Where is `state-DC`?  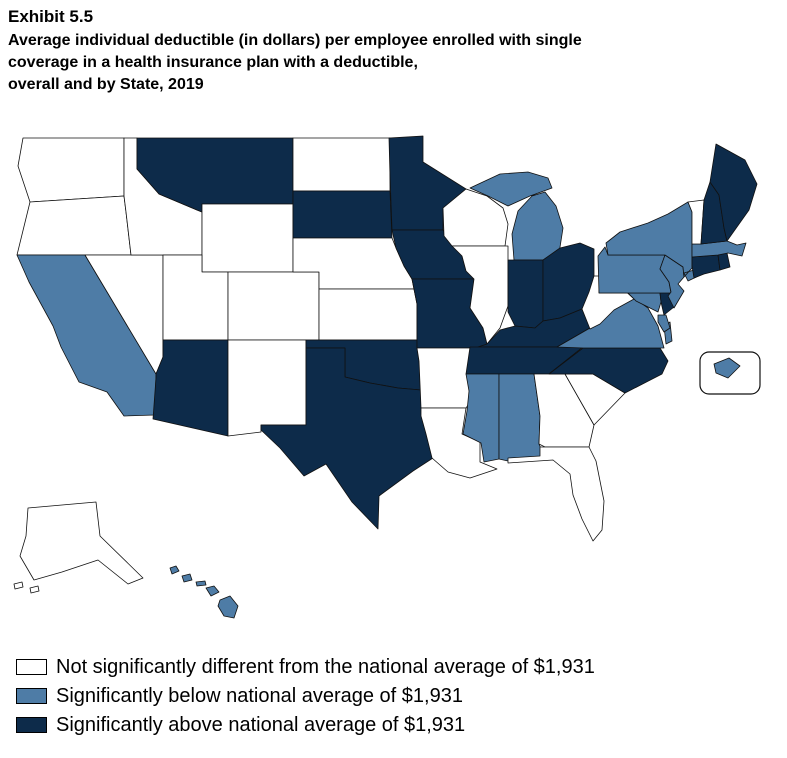 state-DC is located at coordinates (727, 368).